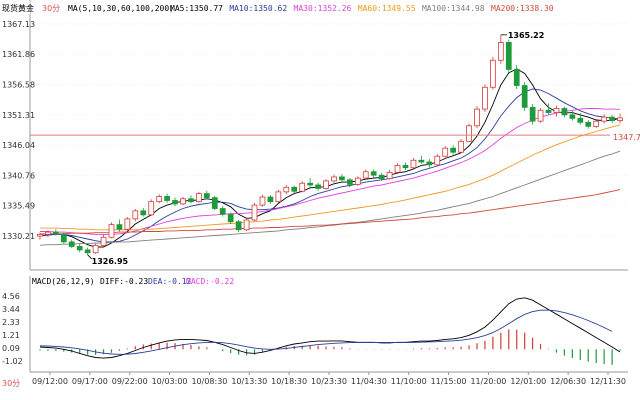  I want to click on period-button, so click(15, 7).